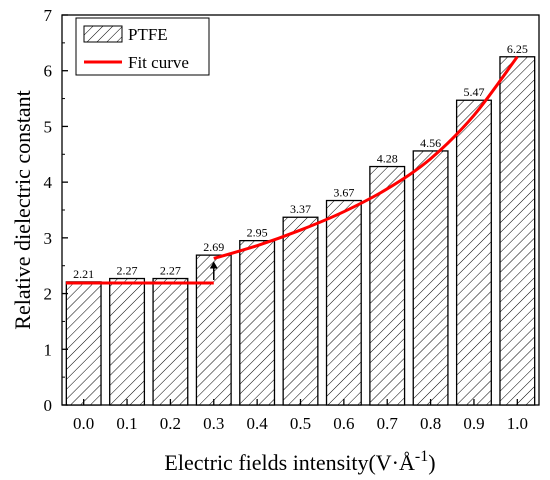  What do you see at coordinates (213, 265) in the screenshot?
I see `jump-arrow-head` at bounding box center [213, 265].